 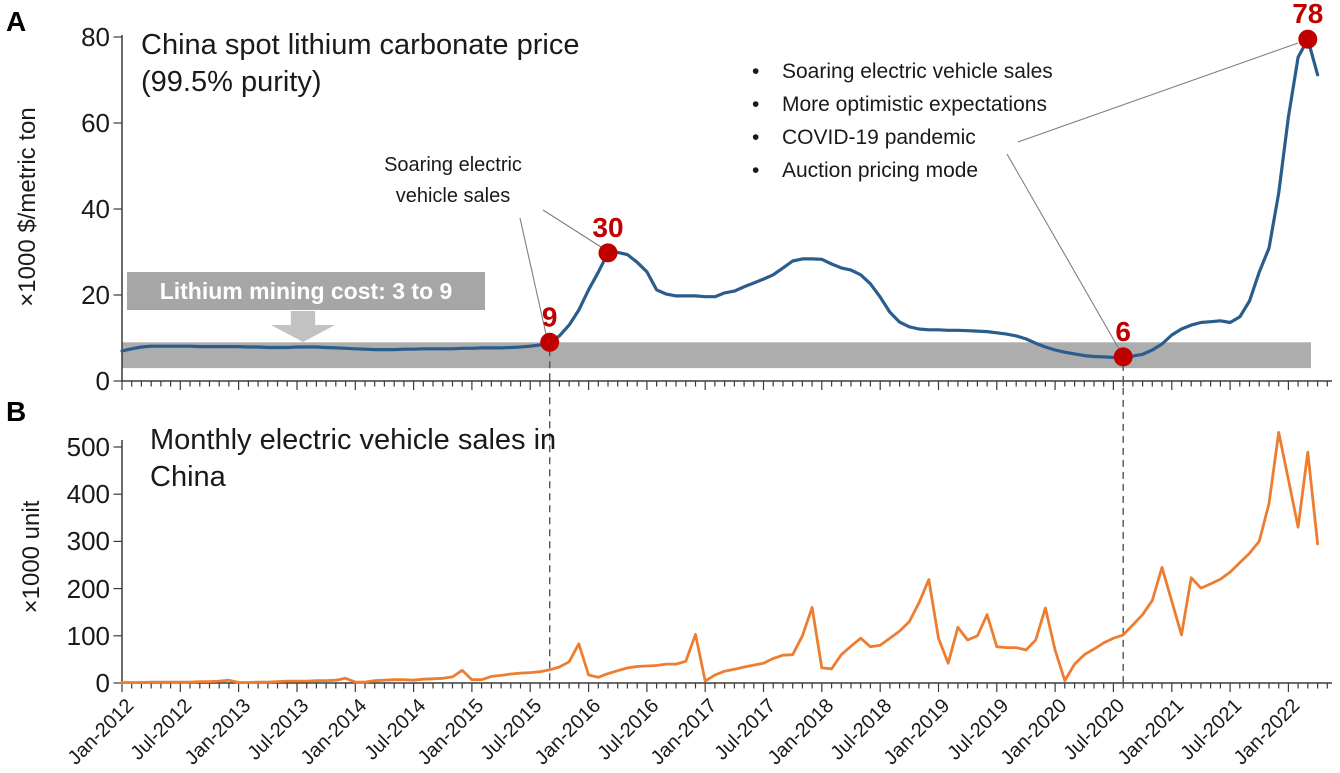 What do you see at coordinates (16, 21) in the screenshot?
I see `panel-a-label: A` at bounding box center [16, 21].